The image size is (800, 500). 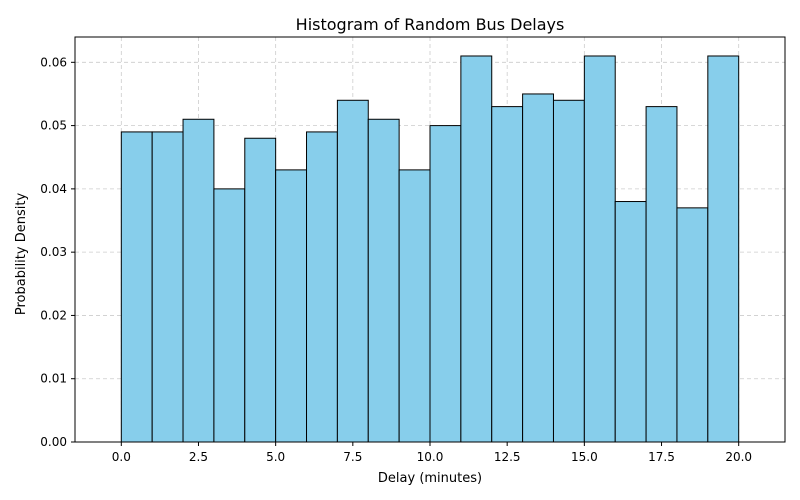 I want to click on x-tick-label: 15.0, so click(x=584, y=457).